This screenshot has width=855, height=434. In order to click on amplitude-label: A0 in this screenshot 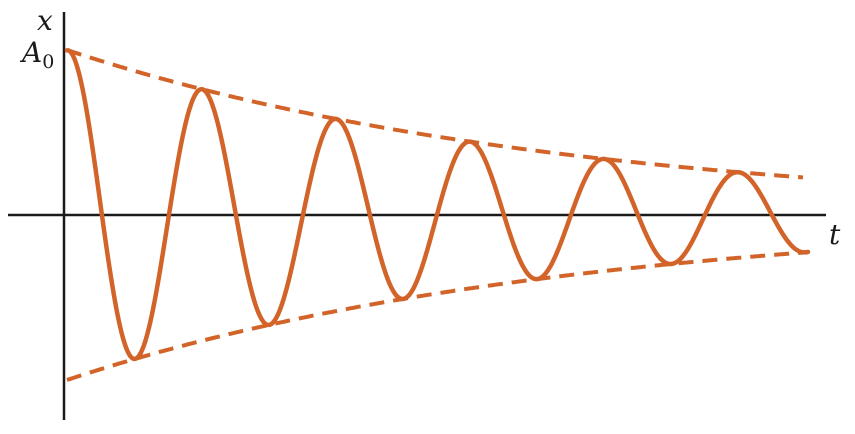, I will do `click(36, 54)`.